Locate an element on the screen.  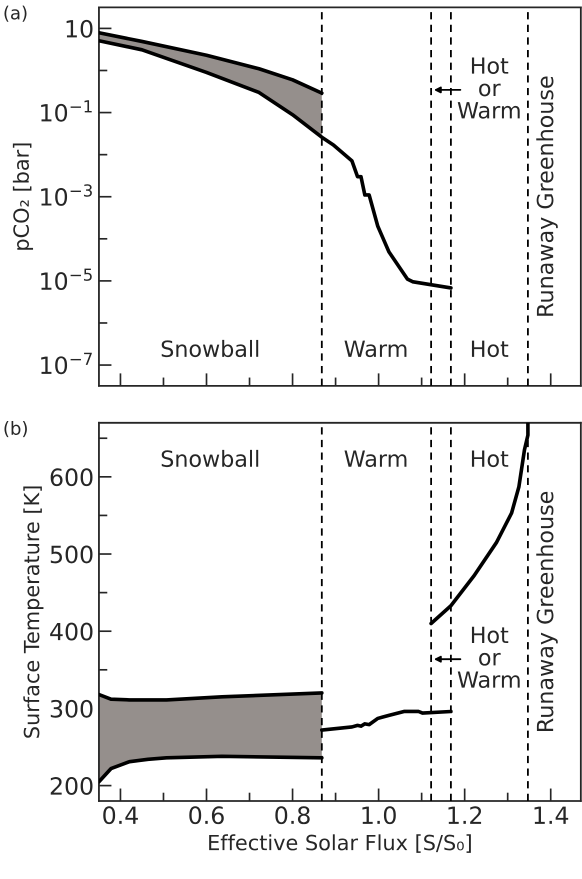
chart-title: (a) is located at coordinates (15, 14).